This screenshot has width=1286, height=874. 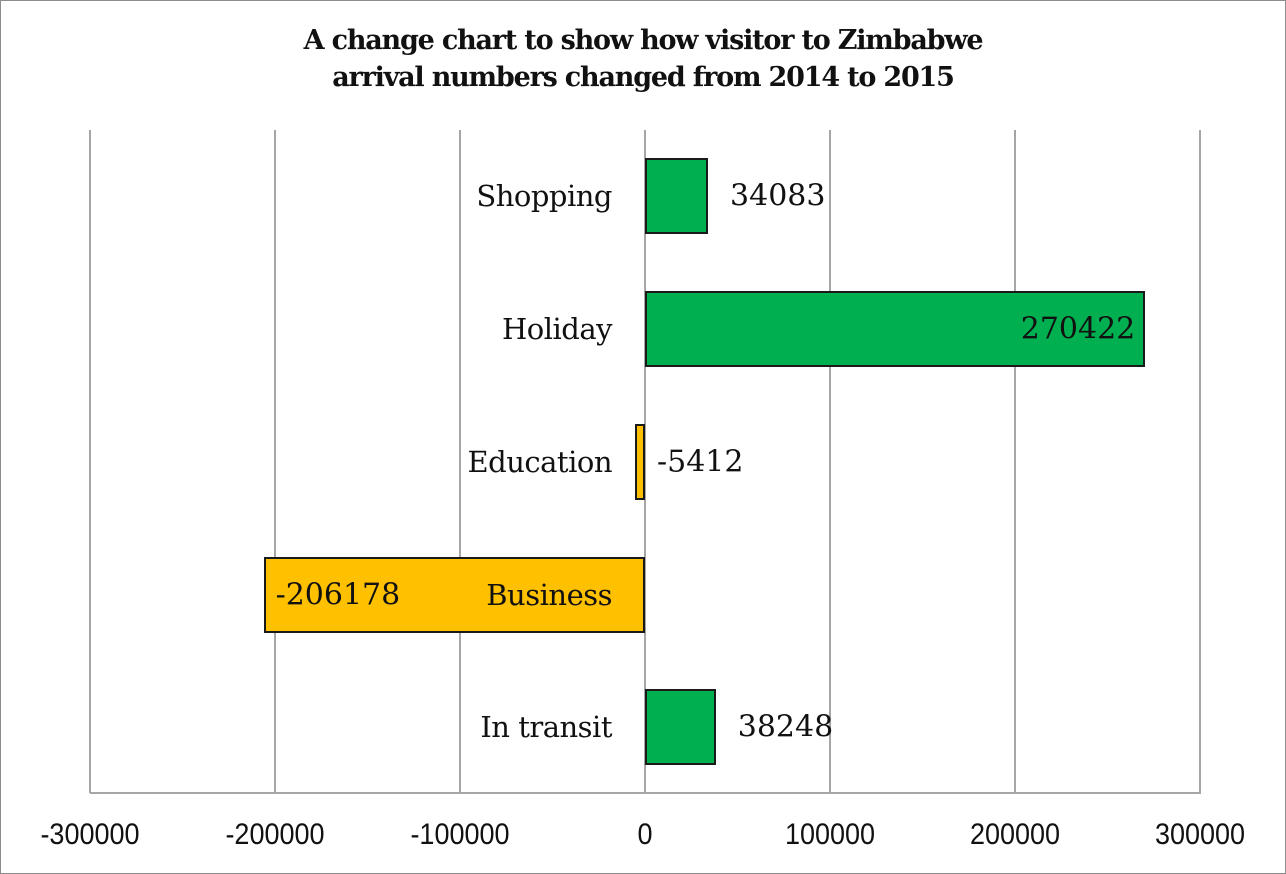 What do you see at coordinates (830, 834) in the screenshot?
I see `x-tick-label: 100000` at bounding box center [830, 834].